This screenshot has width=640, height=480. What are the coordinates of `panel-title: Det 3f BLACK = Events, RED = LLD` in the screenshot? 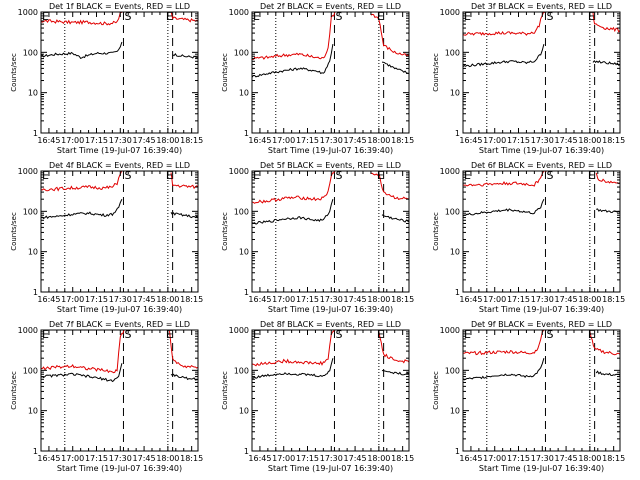 It's located at (541, 6).